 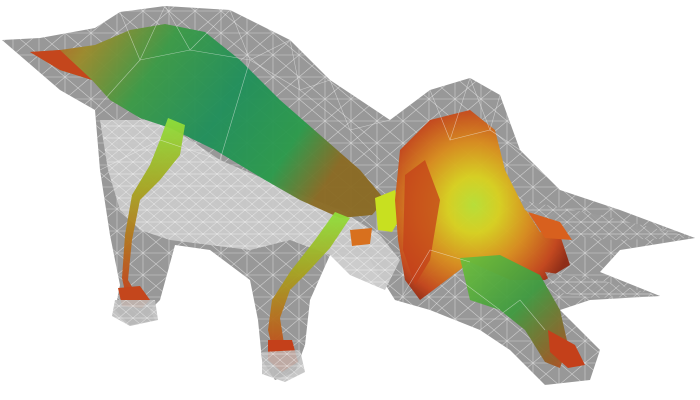 I want to click on front-leg, so click(x=148, y=222).